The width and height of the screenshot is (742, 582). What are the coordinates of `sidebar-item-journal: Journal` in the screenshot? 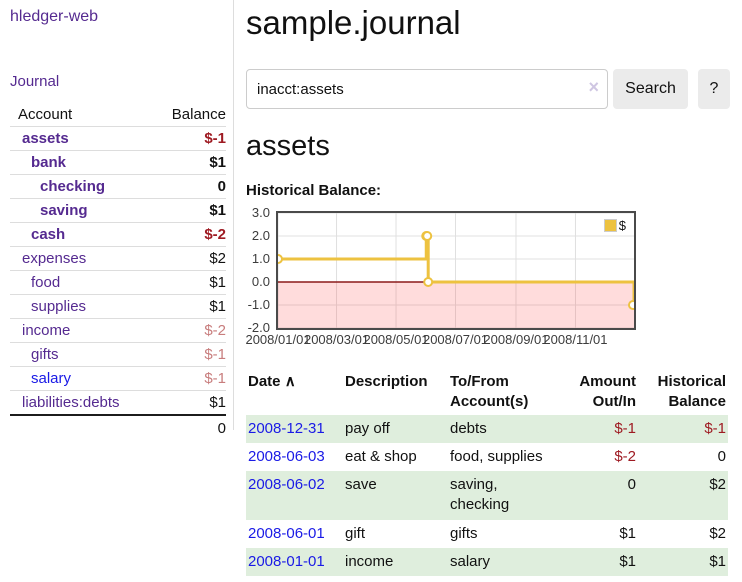 It's located at (35, 81).